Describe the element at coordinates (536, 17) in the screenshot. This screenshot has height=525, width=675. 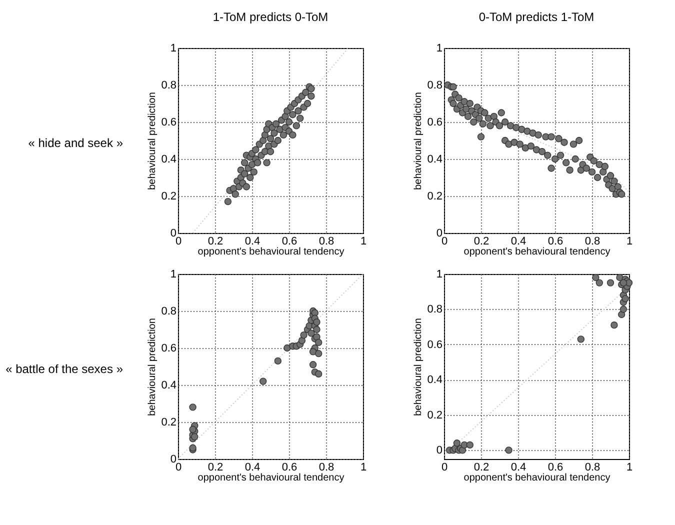
I see `chart-title: 0-ToM predicts 1-ToM` at that location.